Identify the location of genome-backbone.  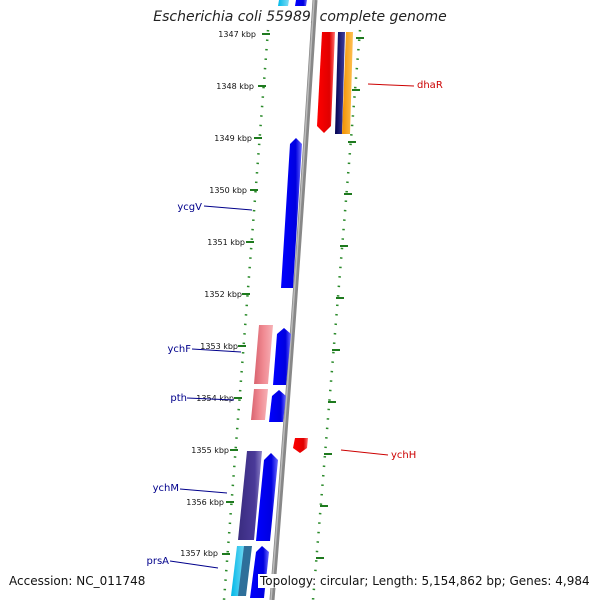
(293, 300).